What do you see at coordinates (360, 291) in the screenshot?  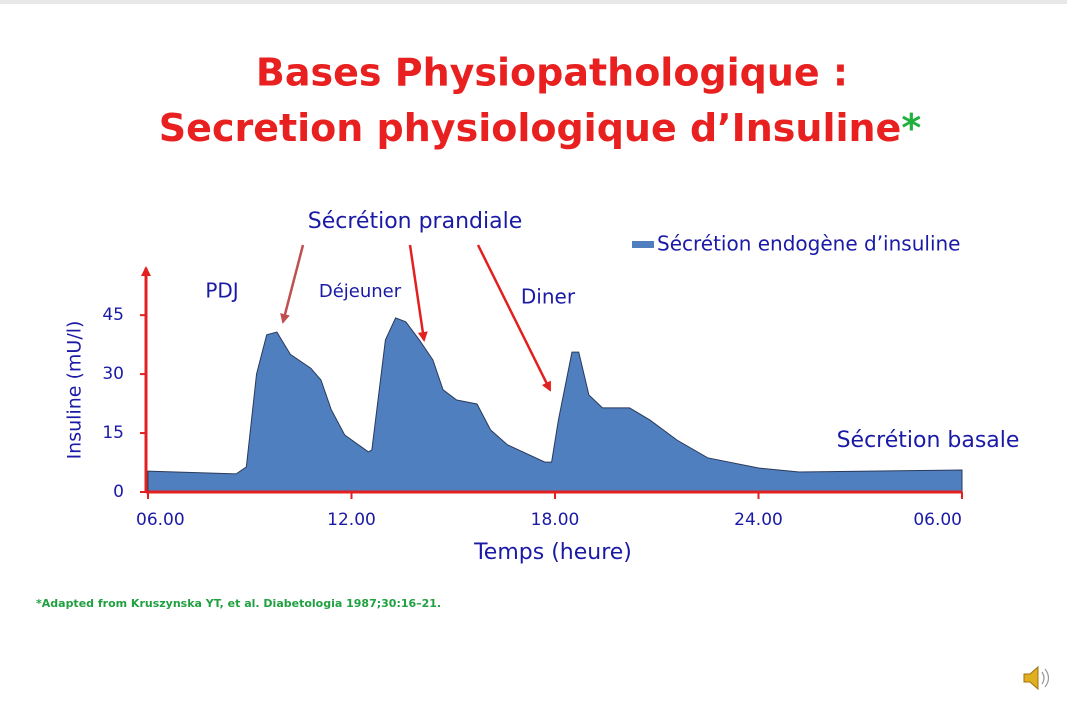 I see `annotation: Déjeuner` at bounding box center [360, 291].